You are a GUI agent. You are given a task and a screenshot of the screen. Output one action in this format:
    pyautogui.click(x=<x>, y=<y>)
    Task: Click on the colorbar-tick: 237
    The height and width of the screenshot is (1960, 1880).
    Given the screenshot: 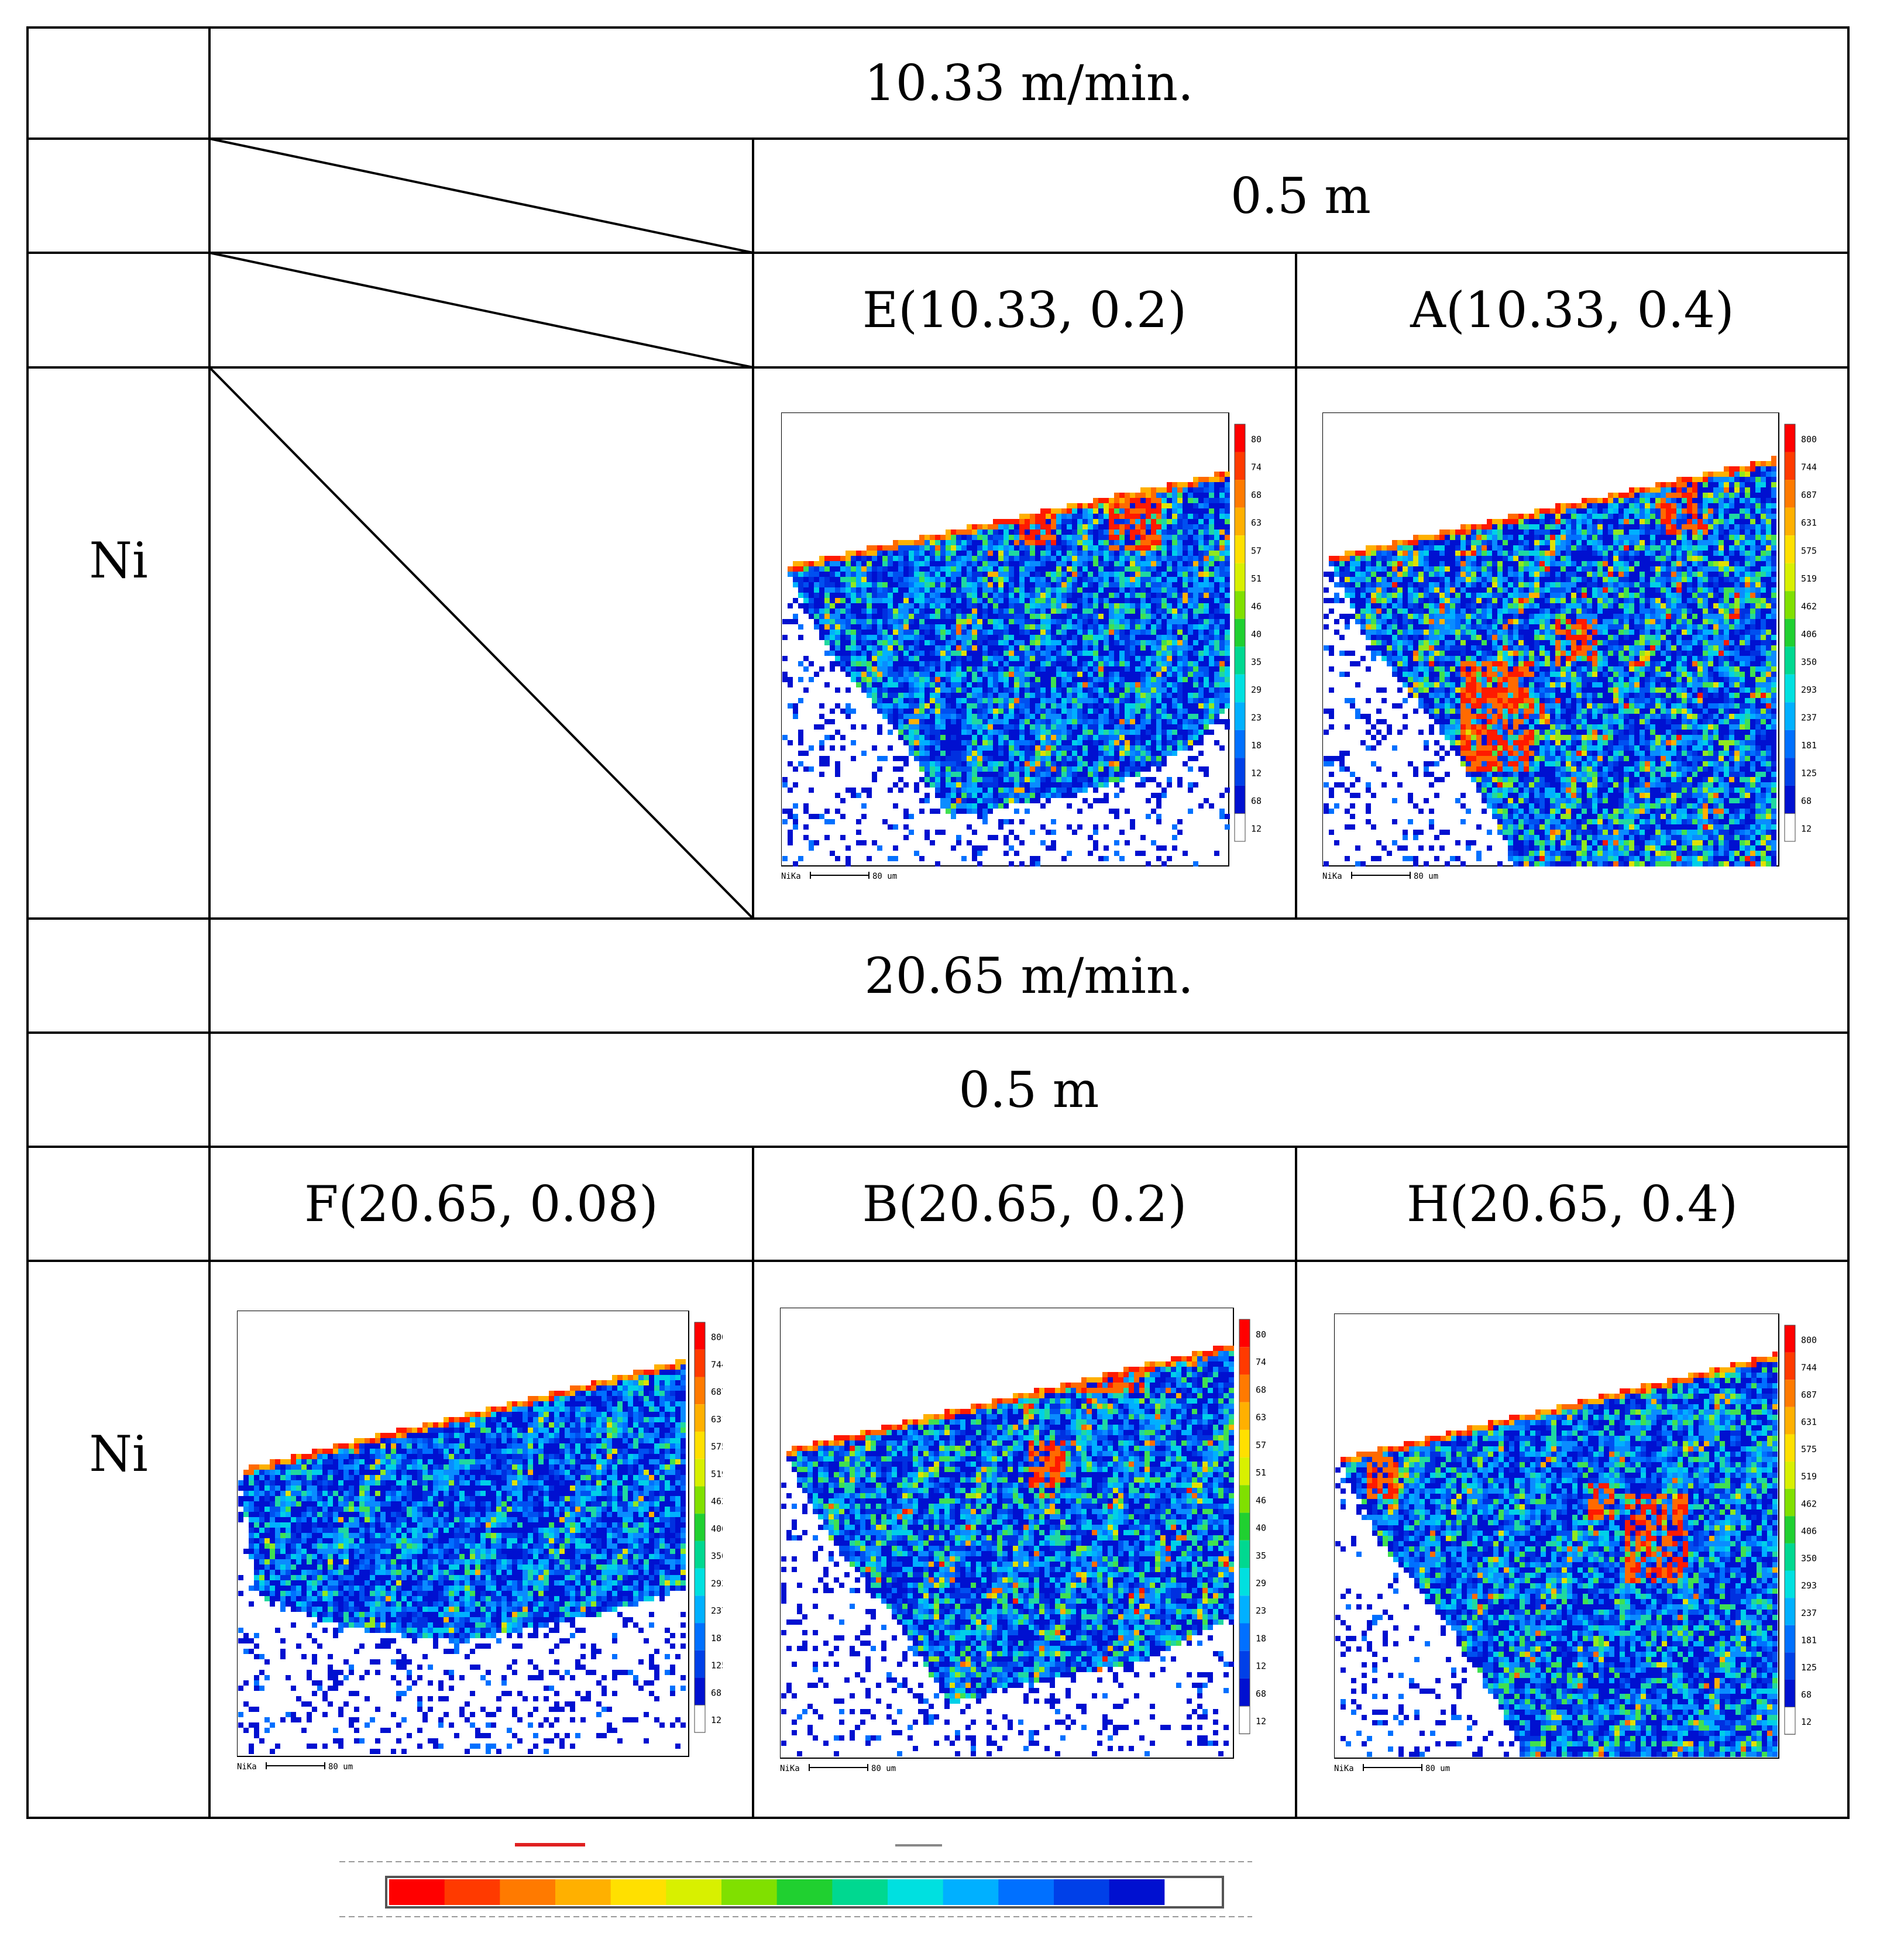 What is the action you would take?
    pyautogui.click(x=1256, y=718)
    